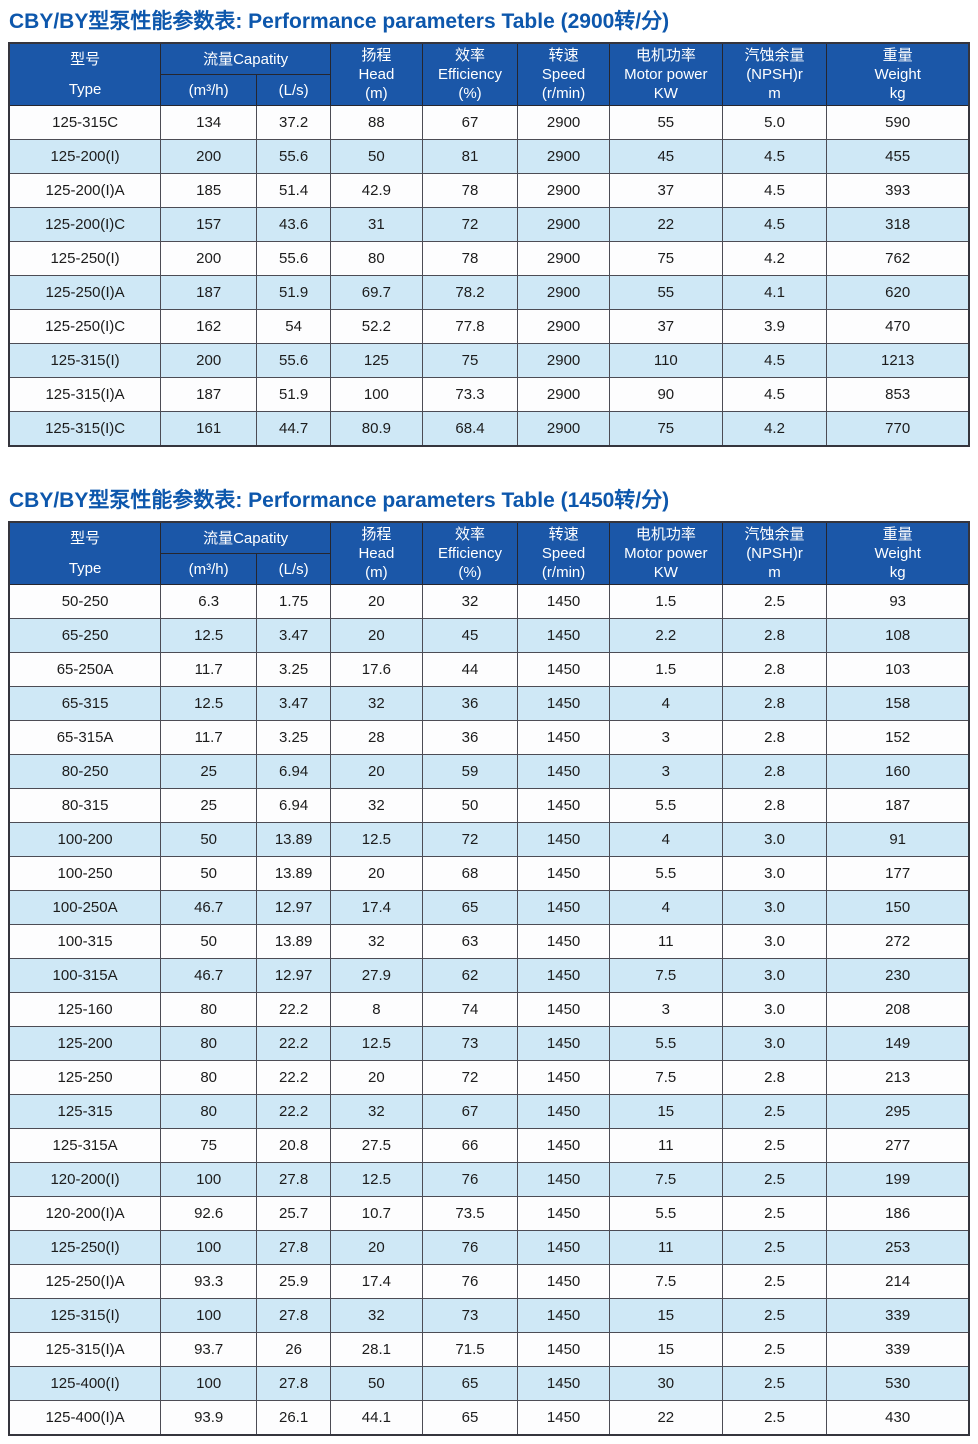 This screenshot has width=978, height=1444. I want to click on cell-efficiency: 72, so click(470, 1077).